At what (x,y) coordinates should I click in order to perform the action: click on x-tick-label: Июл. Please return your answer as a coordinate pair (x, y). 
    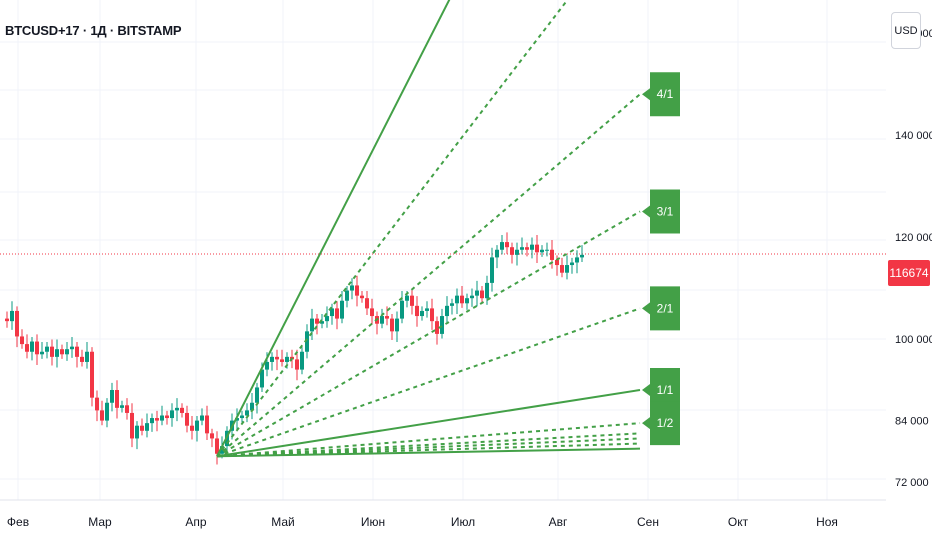
    Looking at the image, I should click on (463, 522).